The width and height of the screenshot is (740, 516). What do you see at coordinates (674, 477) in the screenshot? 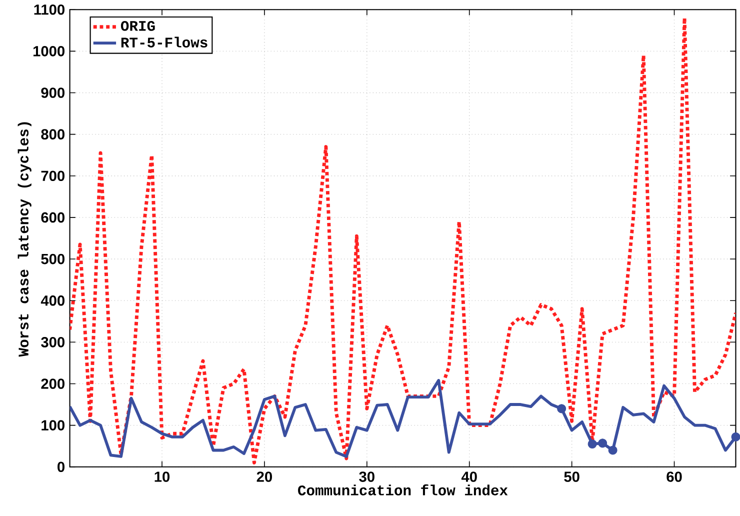
I see `x-tick-label: 60` at bounding box center [674, 477].